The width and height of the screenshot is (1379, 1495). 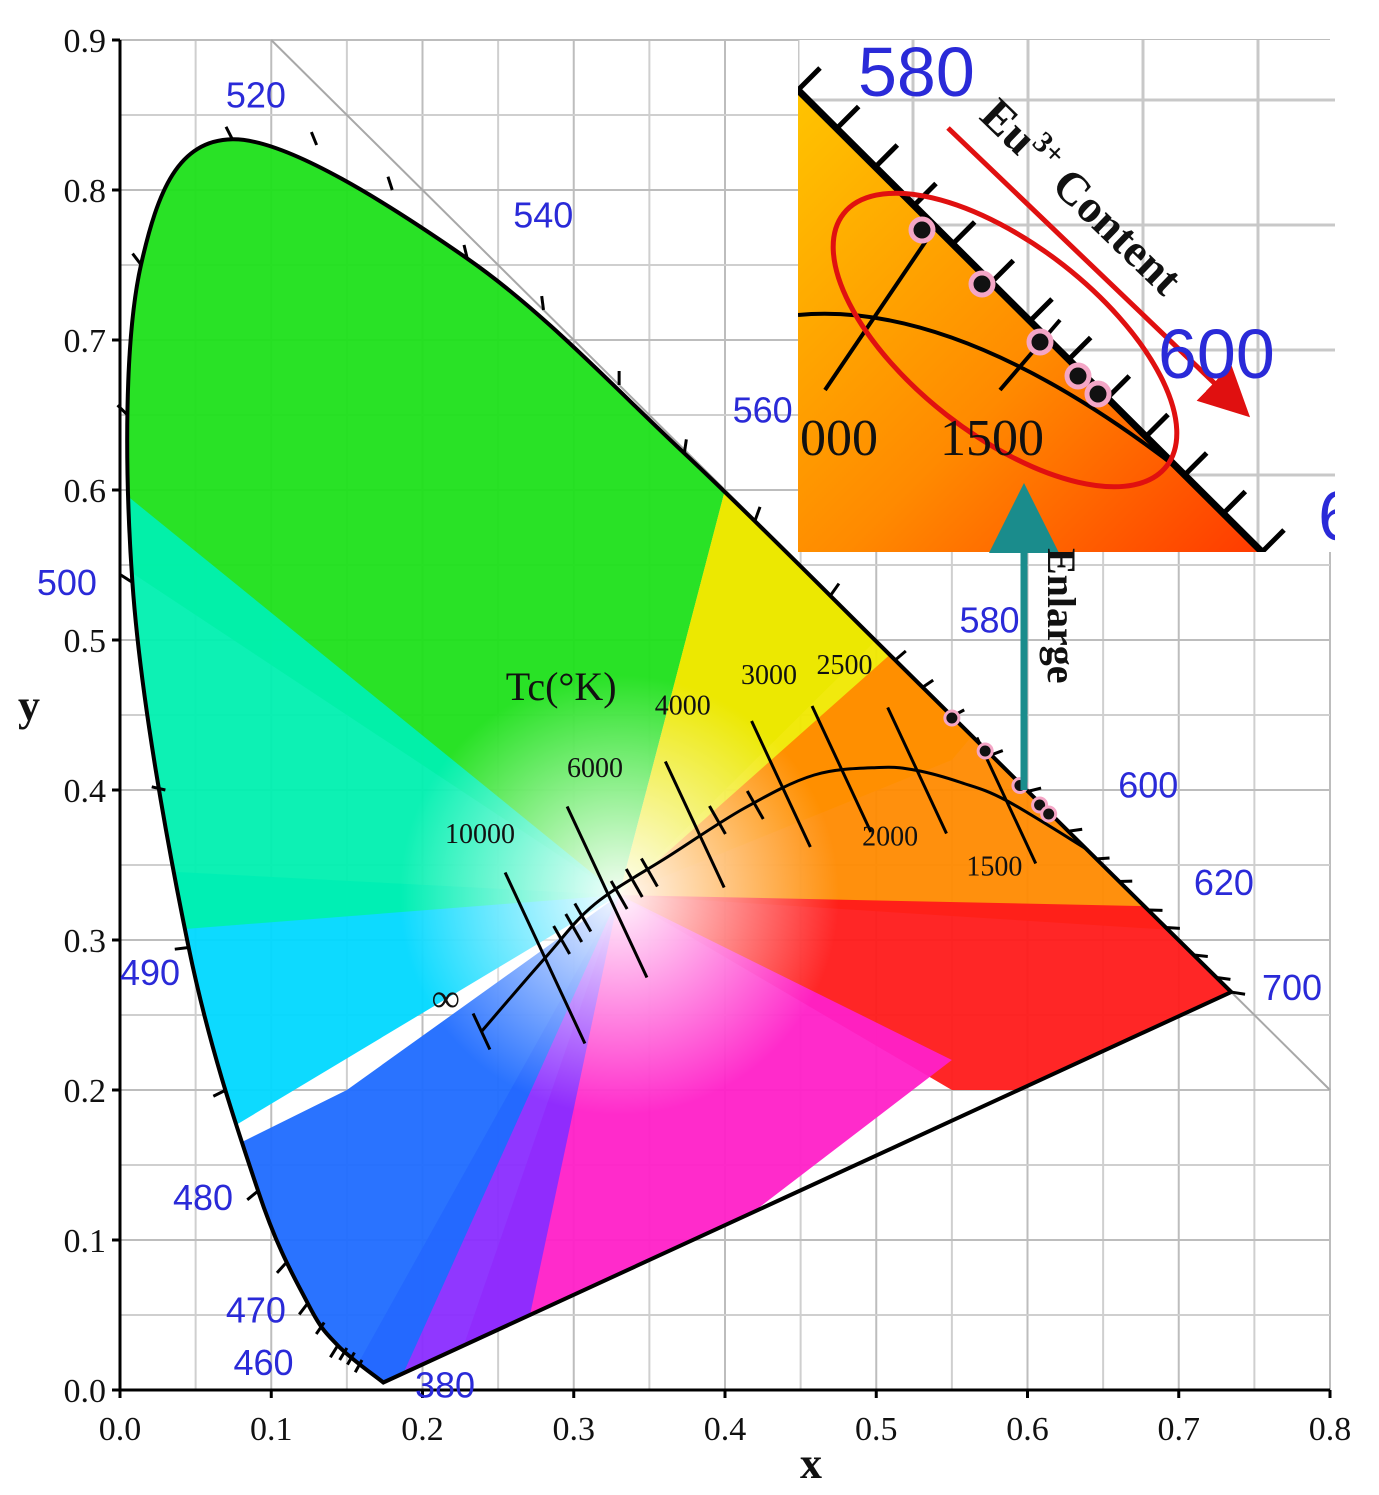 What do you see at coordinates (994, 867) in the screenshot?
I see `isotherm-label: 1500` at bounding box center [994, 867].